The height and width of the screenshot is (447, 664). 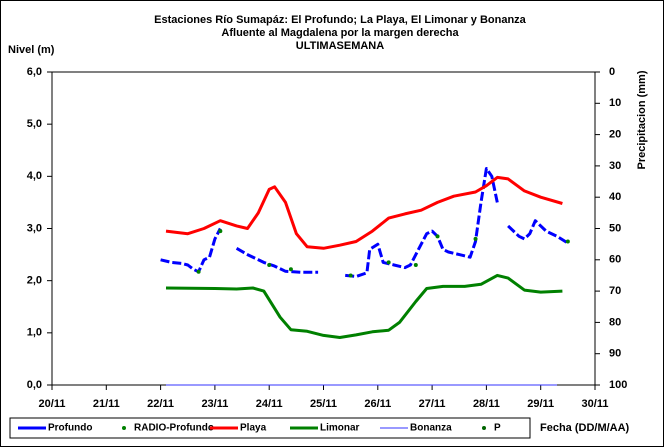 What do you see at coordinates (214, 404) in the screenshot?
I see `x-tick-label: 23/11` at bounding box center [214, 404].